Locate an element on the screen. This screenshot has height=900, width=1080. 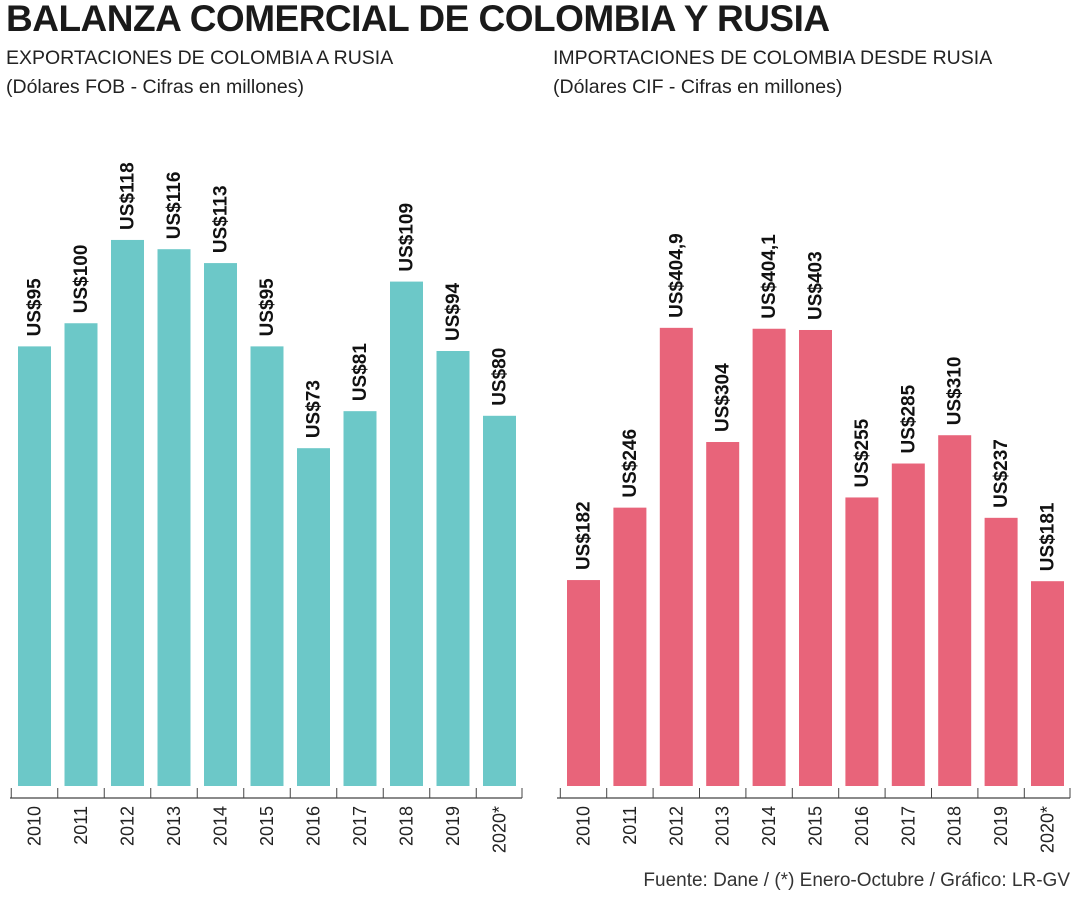
exports-value-label-2018: US$109 is located at coordinates (407, 237).